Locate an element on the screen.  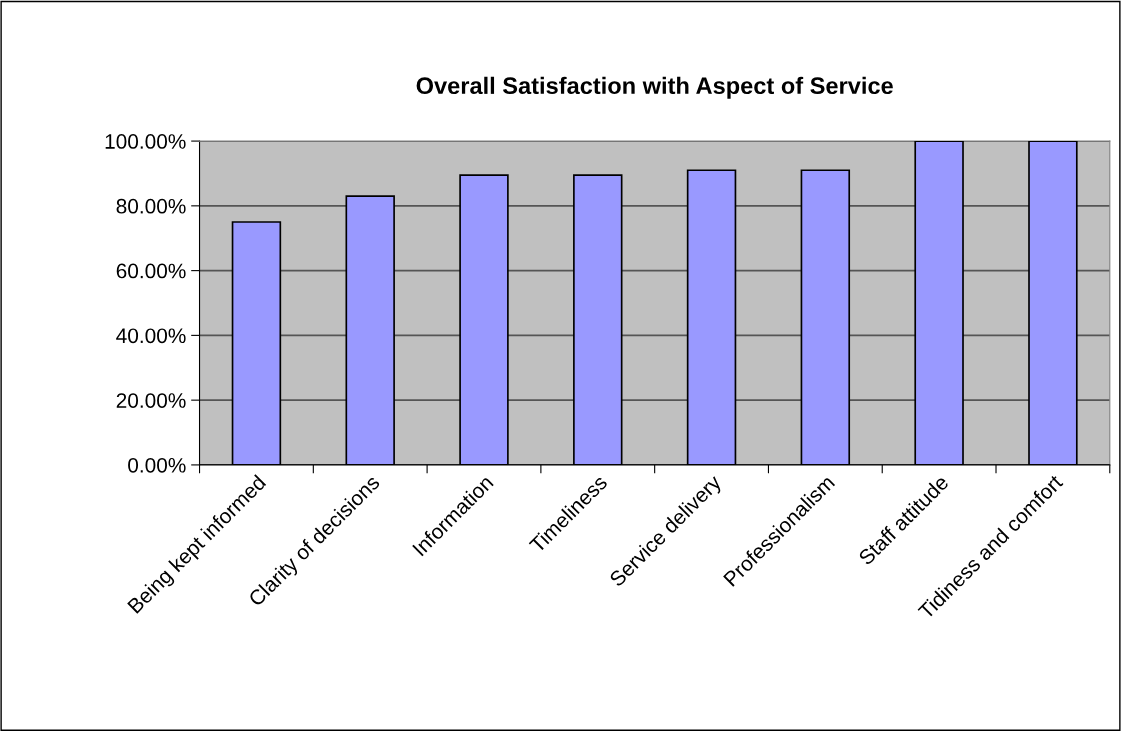
y-tick-label: 0.00% is located at coordinates (157, 465).